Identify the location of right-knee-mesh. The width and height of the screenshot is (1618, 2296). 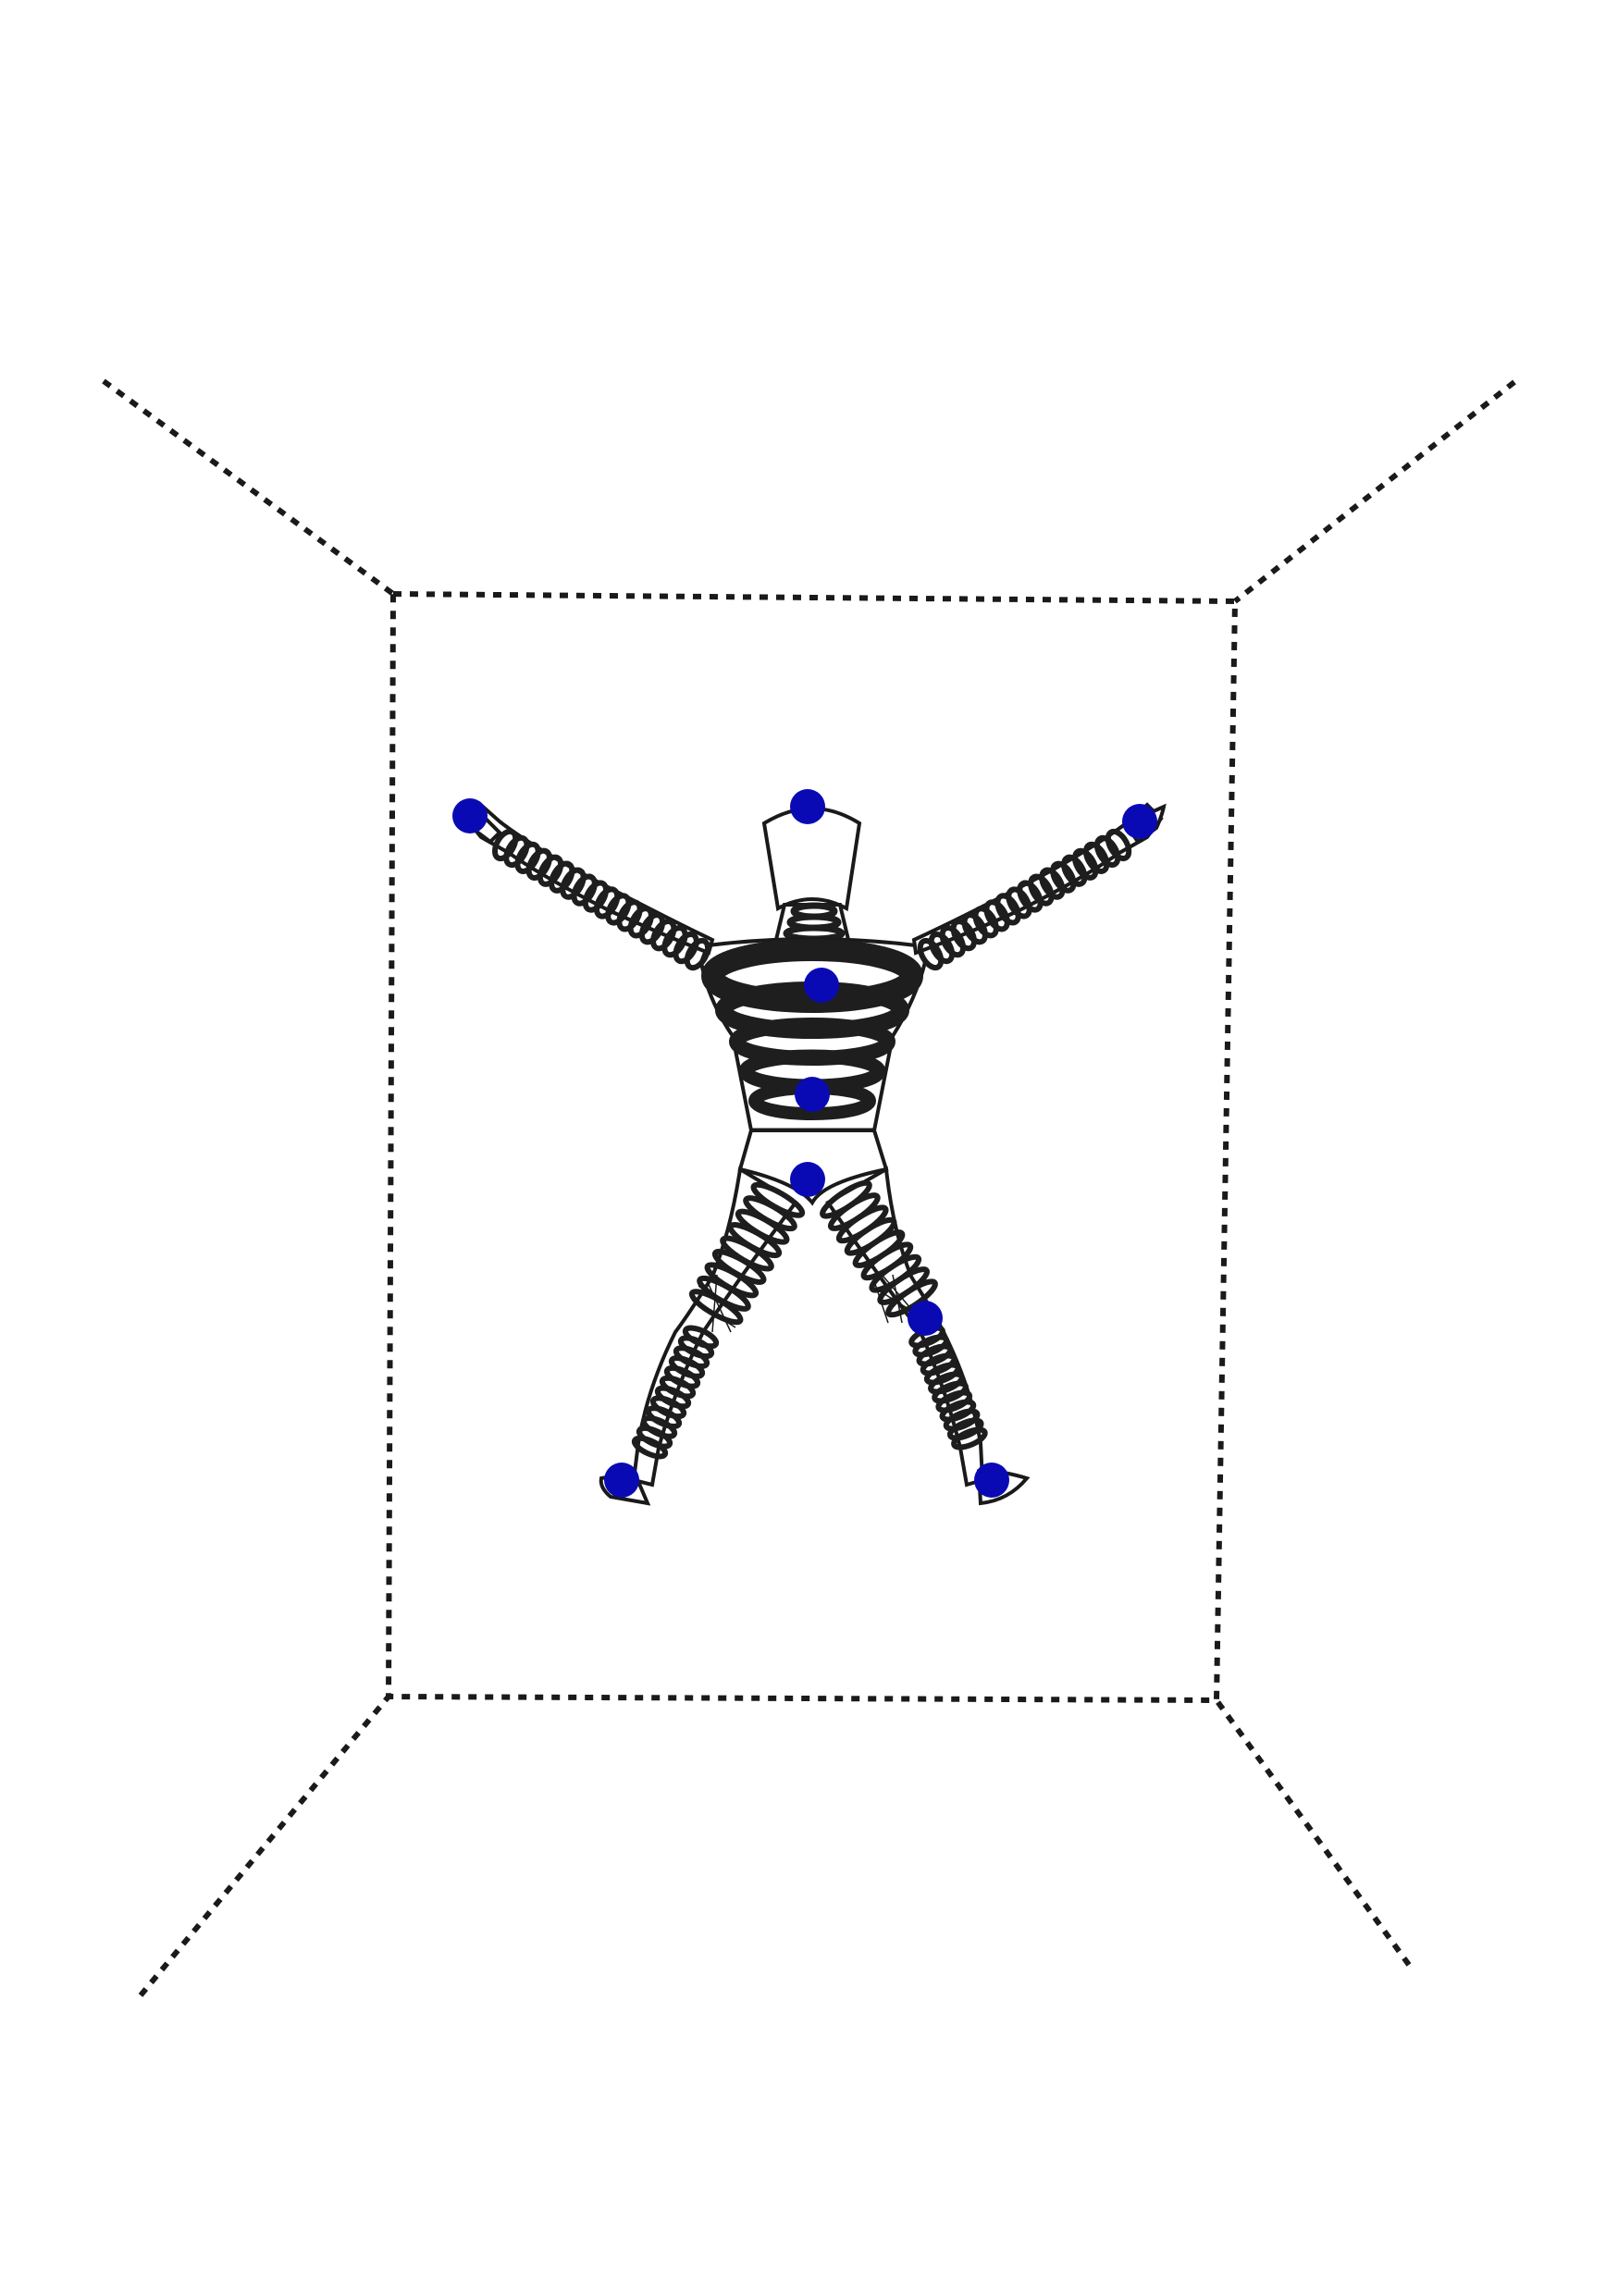
(716, 1303).